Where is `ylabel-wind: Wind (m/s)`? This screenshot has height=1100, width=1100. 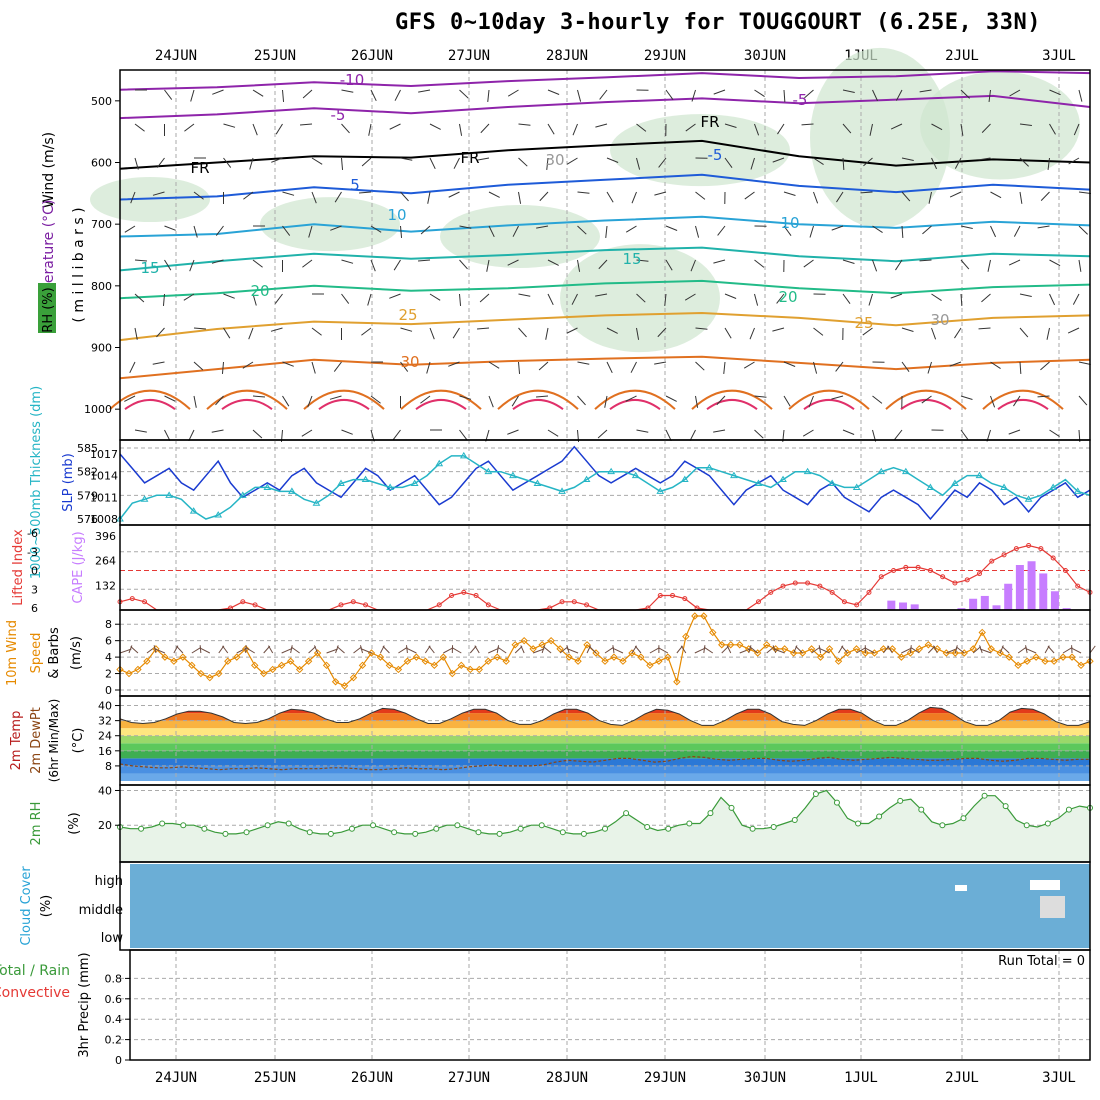 ylabel-wind: Wind (m/s) is located at coordinates (49, 170).